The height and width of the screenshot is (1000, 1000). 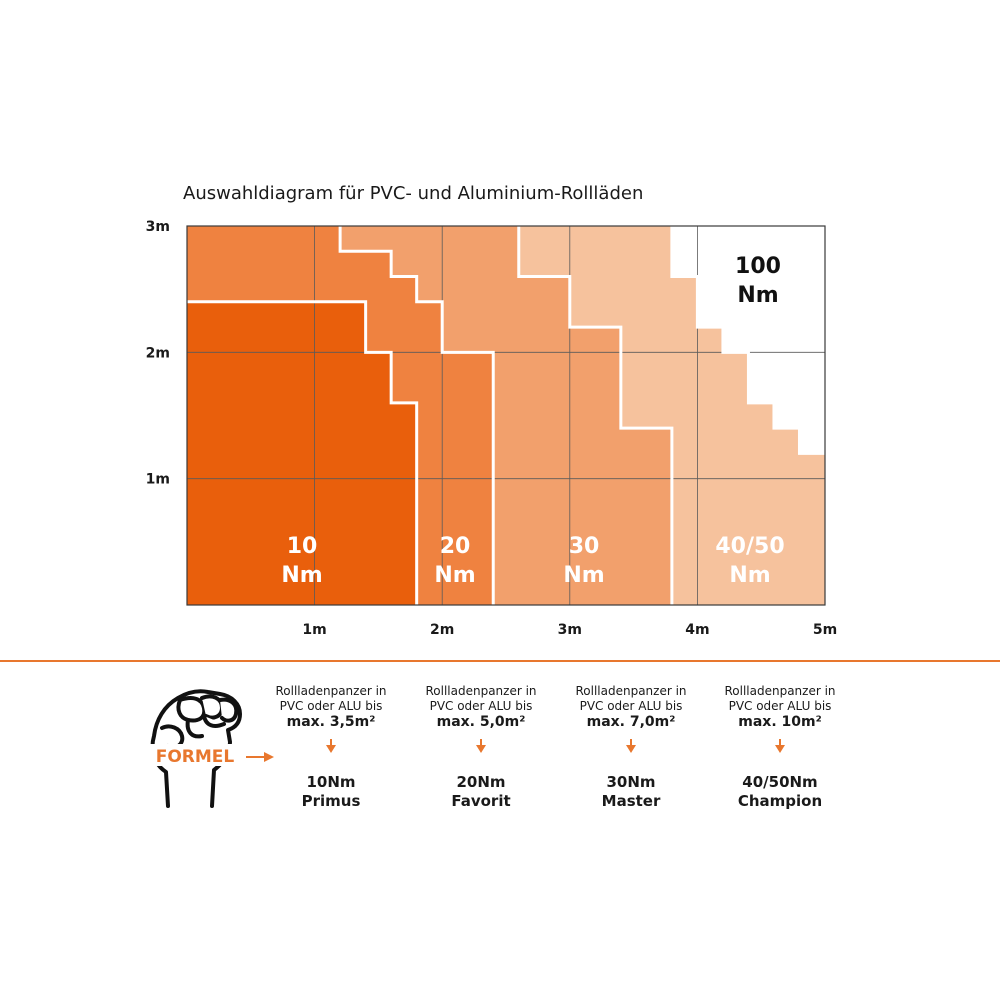 What do you see at coordinates (780, 722) in the screenshot?
I see `legend-max-area: max. 10m²` at bounding box center [780, 722].